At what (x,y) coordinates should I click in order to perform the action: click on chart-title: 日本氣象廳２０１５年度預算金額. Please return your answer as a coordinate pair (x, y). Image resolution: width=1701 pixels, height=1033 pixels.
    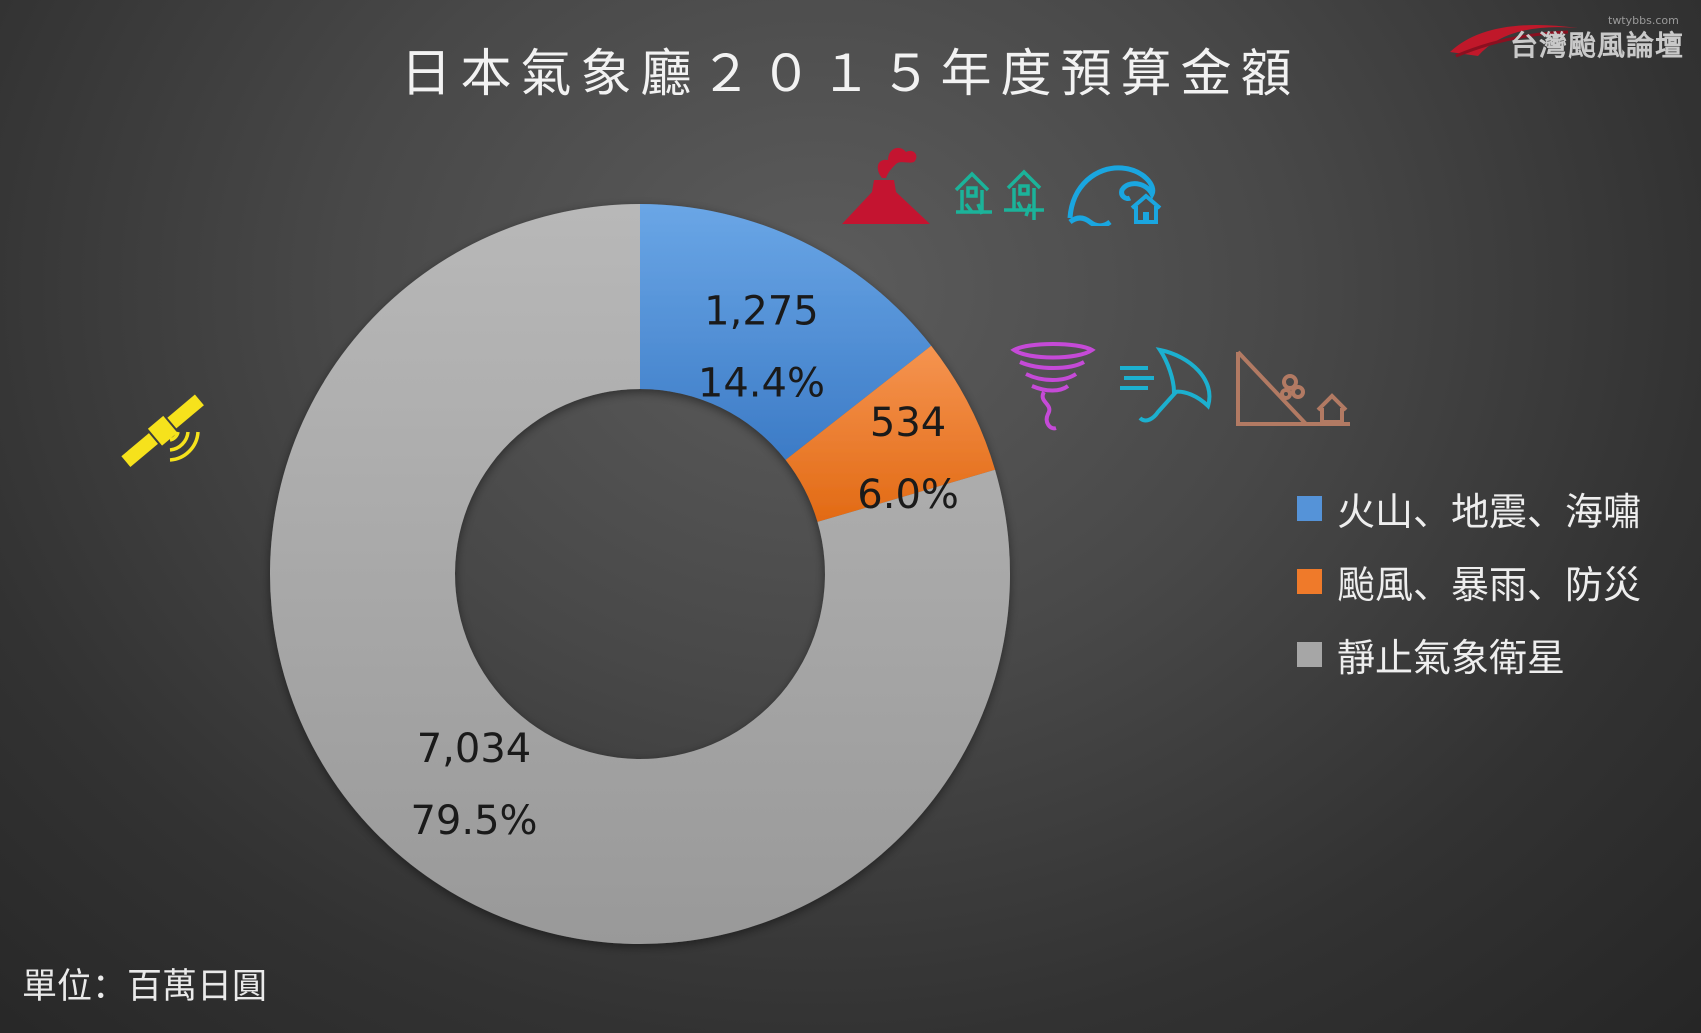
    Looking at the image, I should click on (850, 74).